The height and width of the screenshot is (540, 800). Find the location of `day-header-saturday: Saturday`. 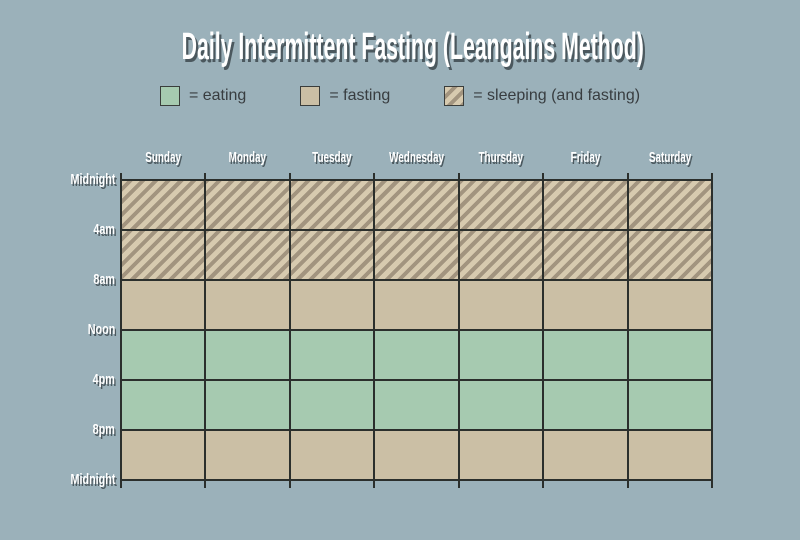

day-header-saturday: Saturday is located at coordinates (670, 158).